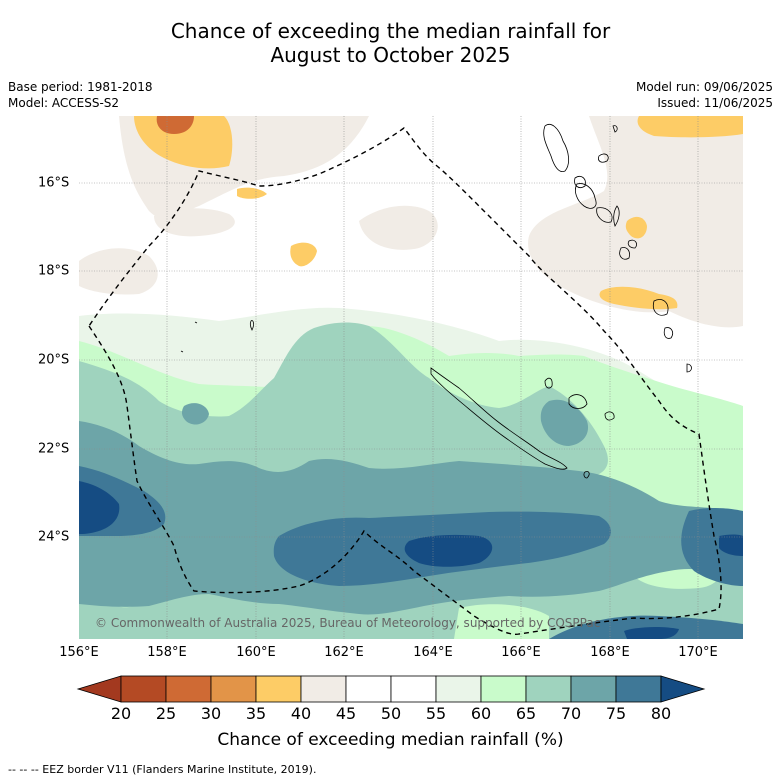  What do you see at coordinates (217, 336) in the screenshot?
I see `chesterfield-islets` at bounding box center [217, 336].